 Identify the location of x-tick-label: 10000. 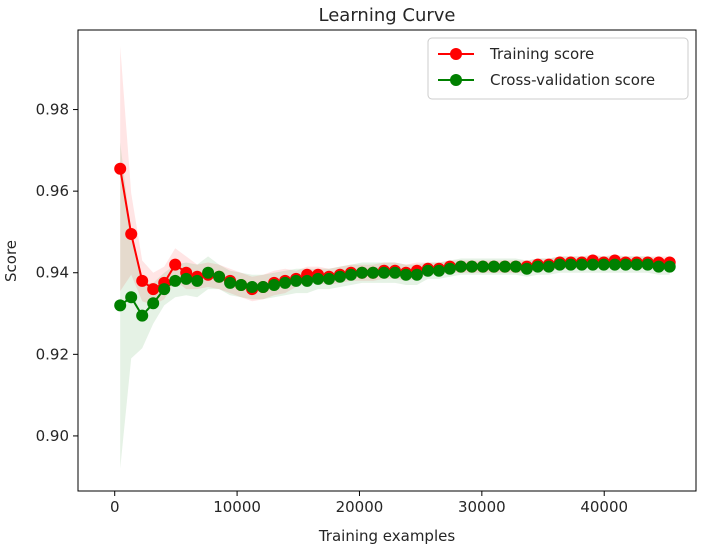
(237, 507).